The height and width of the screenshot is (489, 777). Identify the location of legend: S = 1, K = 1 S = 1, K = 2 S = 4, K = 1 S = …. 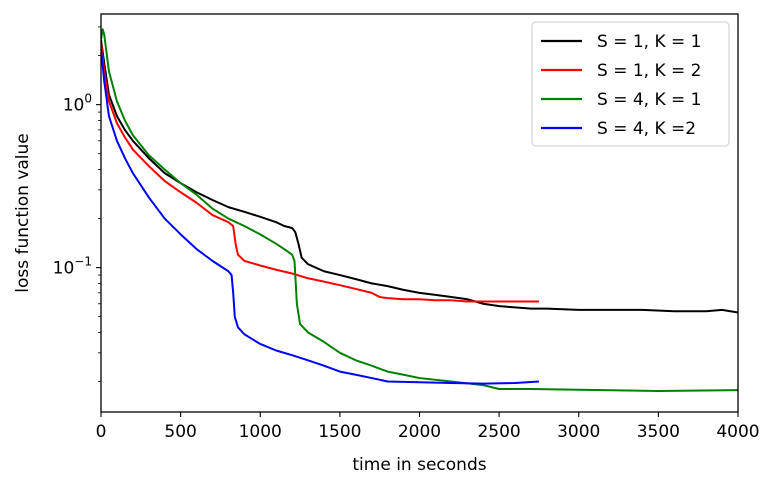
(630, 84).